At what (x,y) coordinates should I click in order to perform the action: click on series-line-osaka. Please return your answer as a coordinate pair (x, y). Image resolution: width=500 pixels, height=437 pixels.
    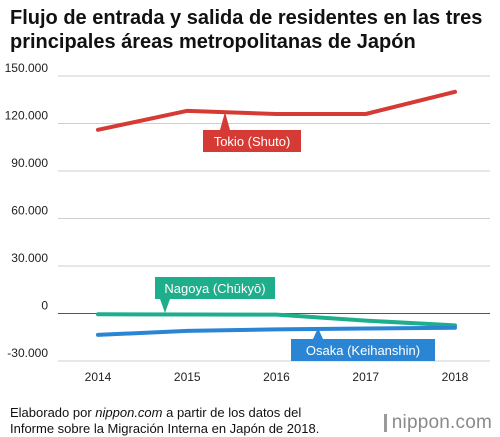
    Looking at the image, I should click on (276, 331).